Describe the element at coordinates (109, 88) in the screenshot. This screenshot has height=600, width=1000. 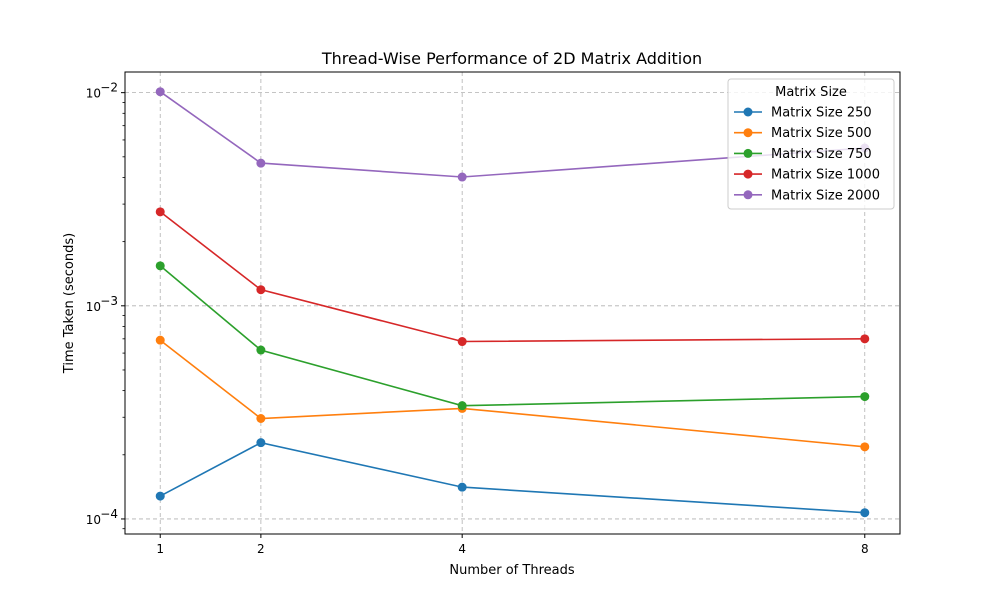
I see `y-tick-label-exponent: −2` at that location.